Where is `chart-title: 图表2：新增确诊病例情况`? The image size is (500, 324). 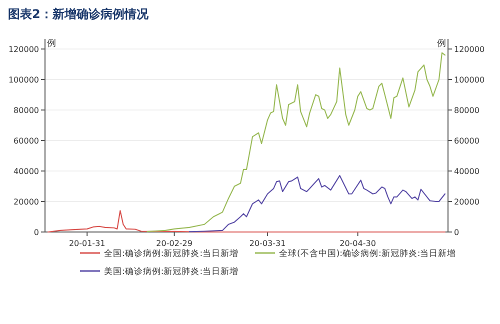
chart-title: 图表2：新增确诊病例情况 is located at coordinates (79, 14).